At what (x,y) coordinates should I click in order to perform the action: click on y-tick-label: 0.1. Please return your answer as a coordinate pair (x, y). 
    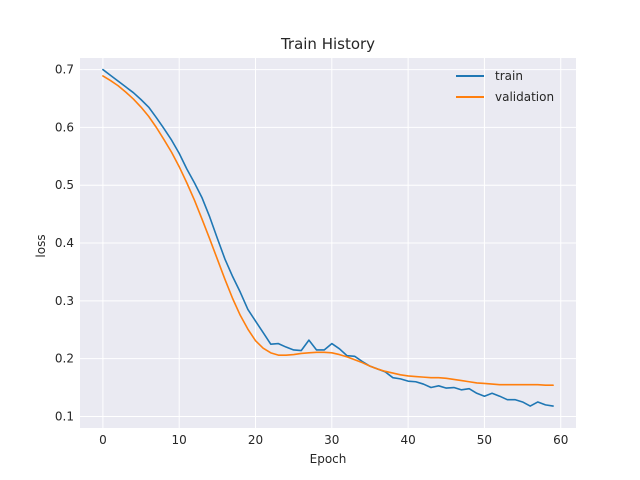
    Looking at the image, I should click on (64, 416).